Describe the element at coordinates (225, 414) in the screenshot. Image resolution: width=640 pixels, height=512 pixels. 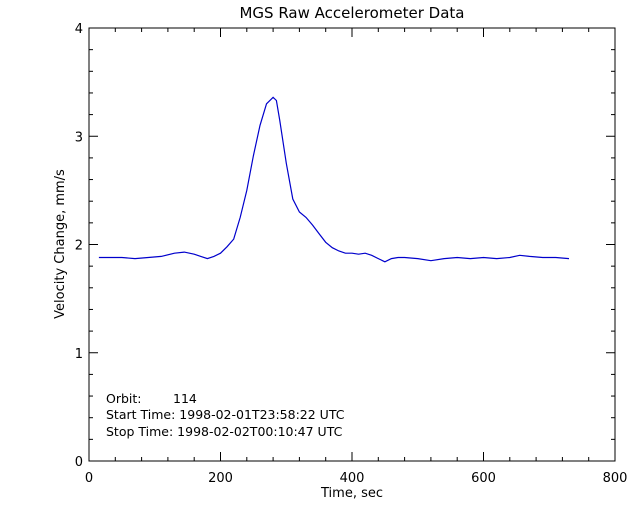
I see `start-time: Start Time: 1998-02-01T23:58:22 UTC` at that location.